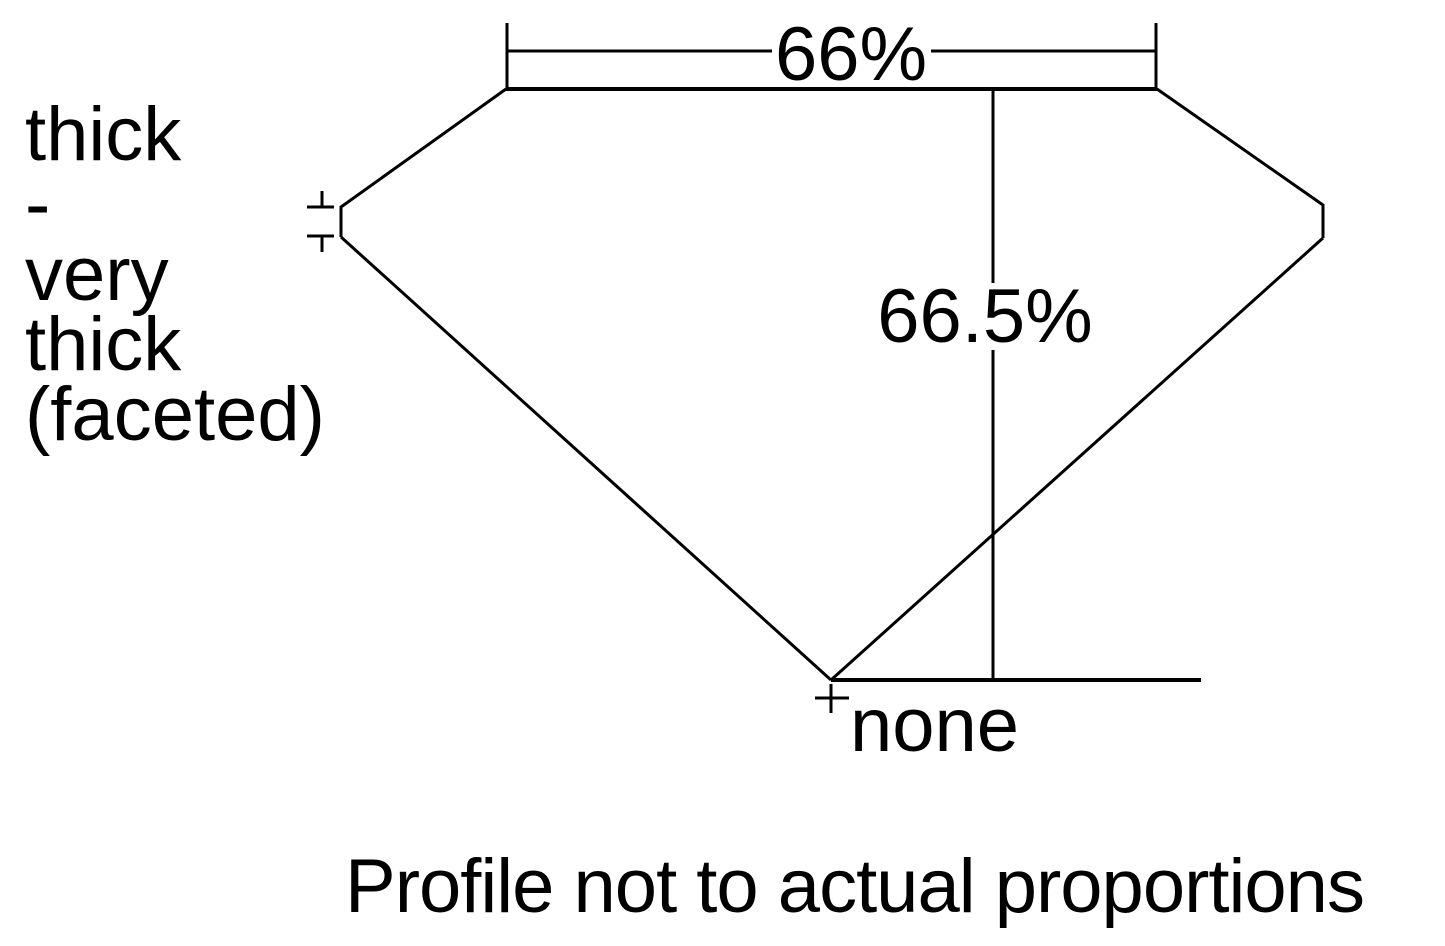  Describe the element at coordinates (985, 316) in the screenshot. I see `depth-label: 66.5%` at that location.